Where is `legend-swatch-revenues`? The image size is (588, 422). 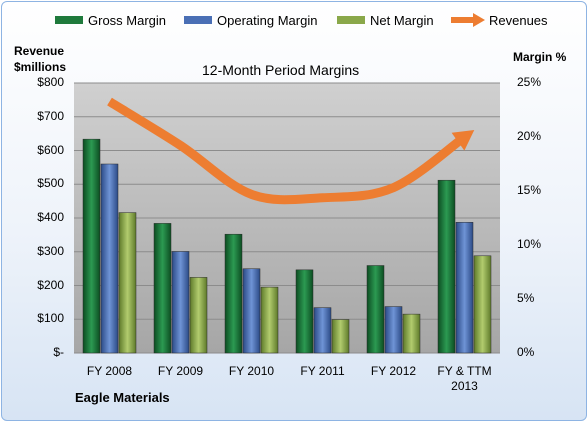 legend-swatch-revenues is located at coordinates (468, 20).